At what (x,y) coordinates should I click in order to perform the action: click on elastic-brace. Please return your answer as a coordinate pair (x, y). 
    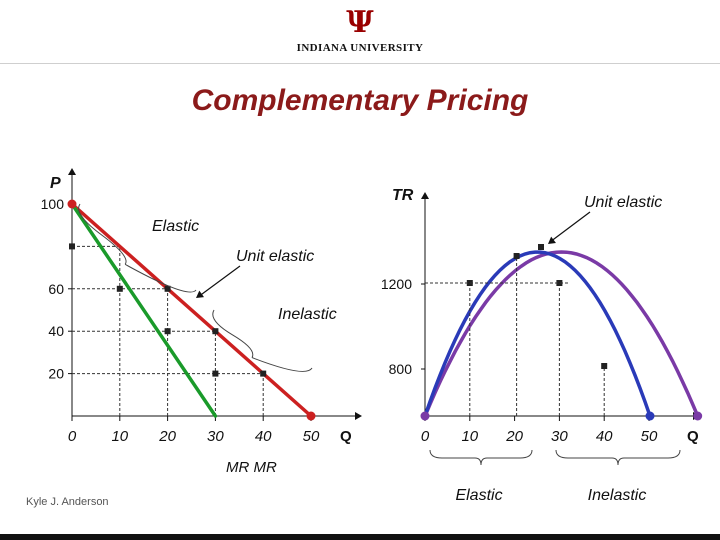
    Looking at the image, I should click on (137, 248).